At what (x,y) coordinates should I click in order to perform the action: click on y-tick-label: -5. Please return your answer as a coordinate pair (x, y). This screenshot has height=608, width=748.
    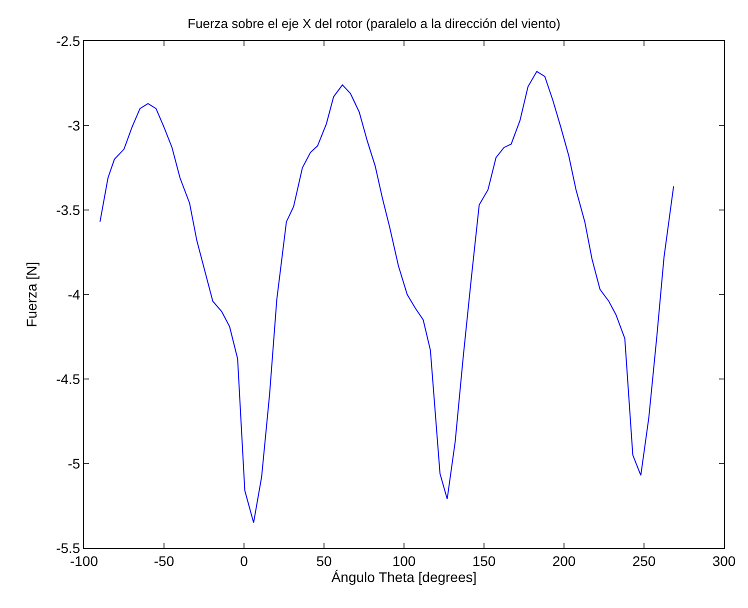
    Looking at the image, I should click on (74, 463).